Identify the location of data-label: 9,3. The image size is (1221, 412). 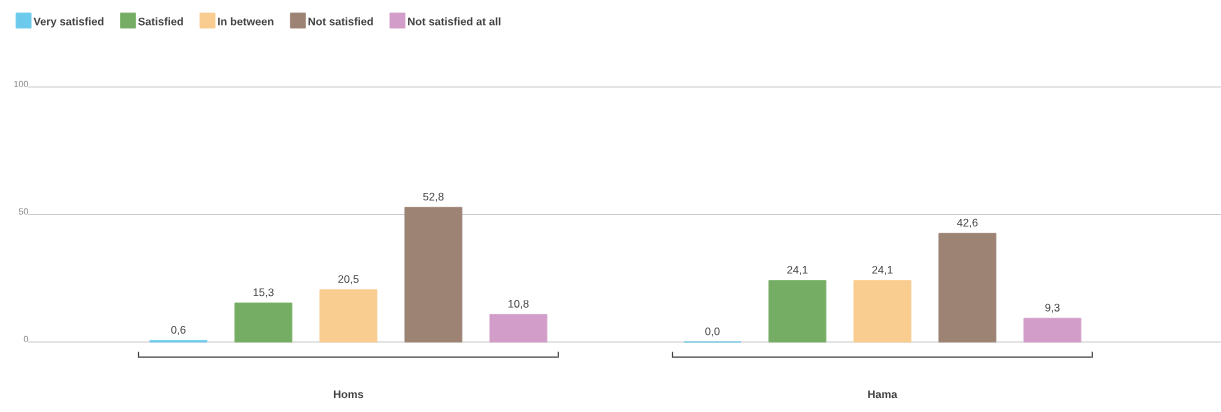
(1052, 308).